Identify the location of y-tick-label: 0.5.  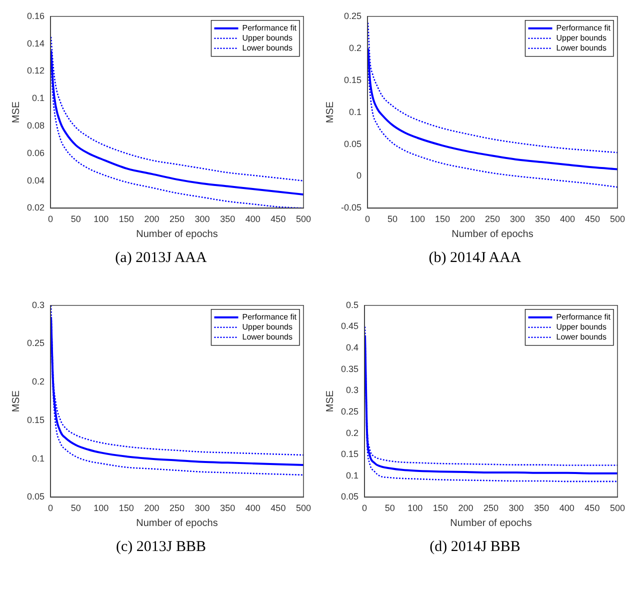
(352, 305).